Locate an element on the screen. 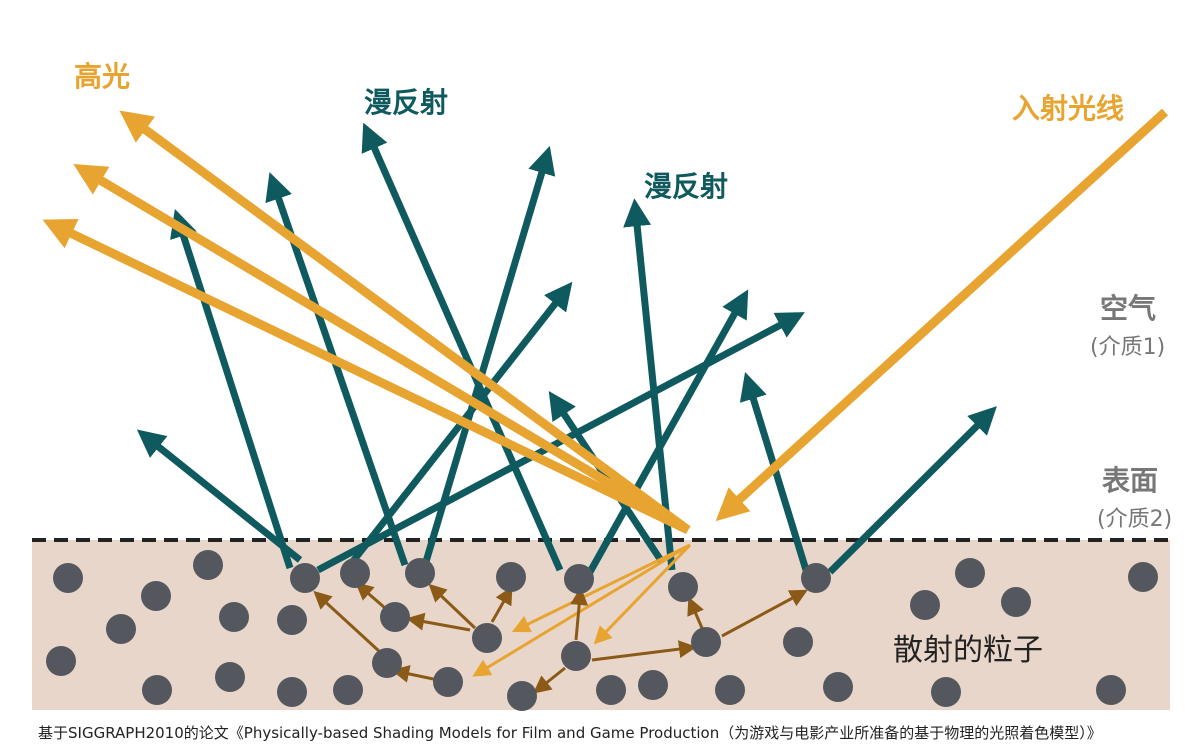  specular-label: 高光 is located at coordinates (102, 76).